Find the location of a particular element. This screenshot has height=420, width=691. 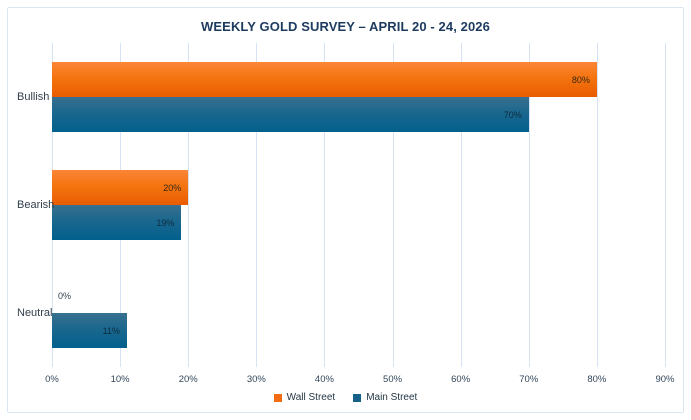

x-tick-label: 30% is located at coordinates (256, 379).